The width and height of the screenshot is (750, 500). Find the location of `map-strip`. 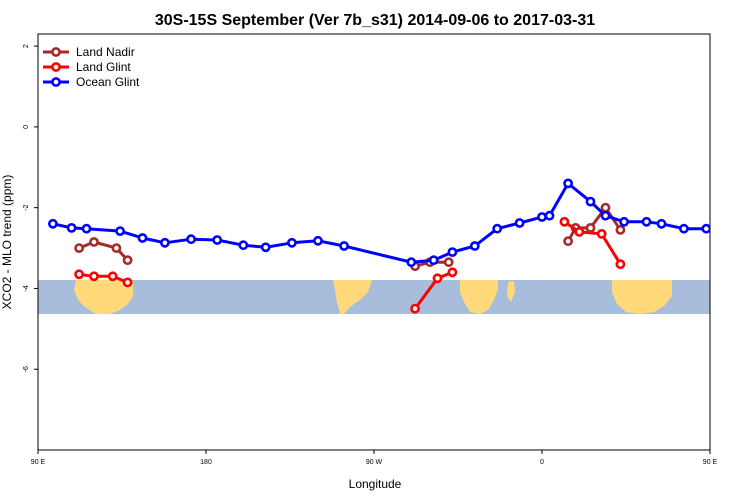

map-strip is located at coordinates (374, 297).